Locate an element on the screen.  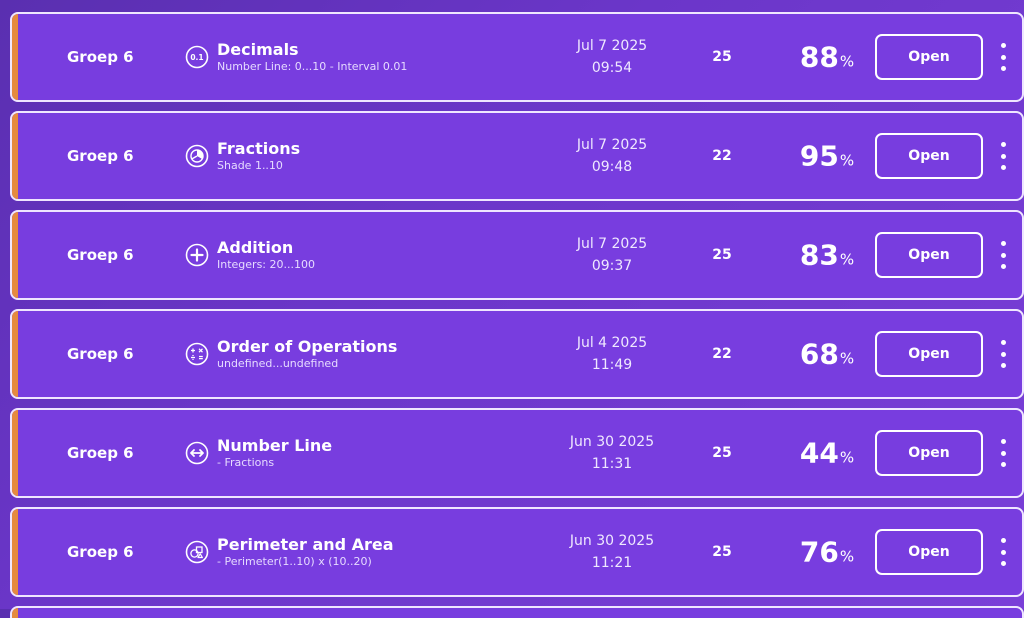
assignment-datetime: Jul 7 2025 09:48 is located at coordinates (612, 156).